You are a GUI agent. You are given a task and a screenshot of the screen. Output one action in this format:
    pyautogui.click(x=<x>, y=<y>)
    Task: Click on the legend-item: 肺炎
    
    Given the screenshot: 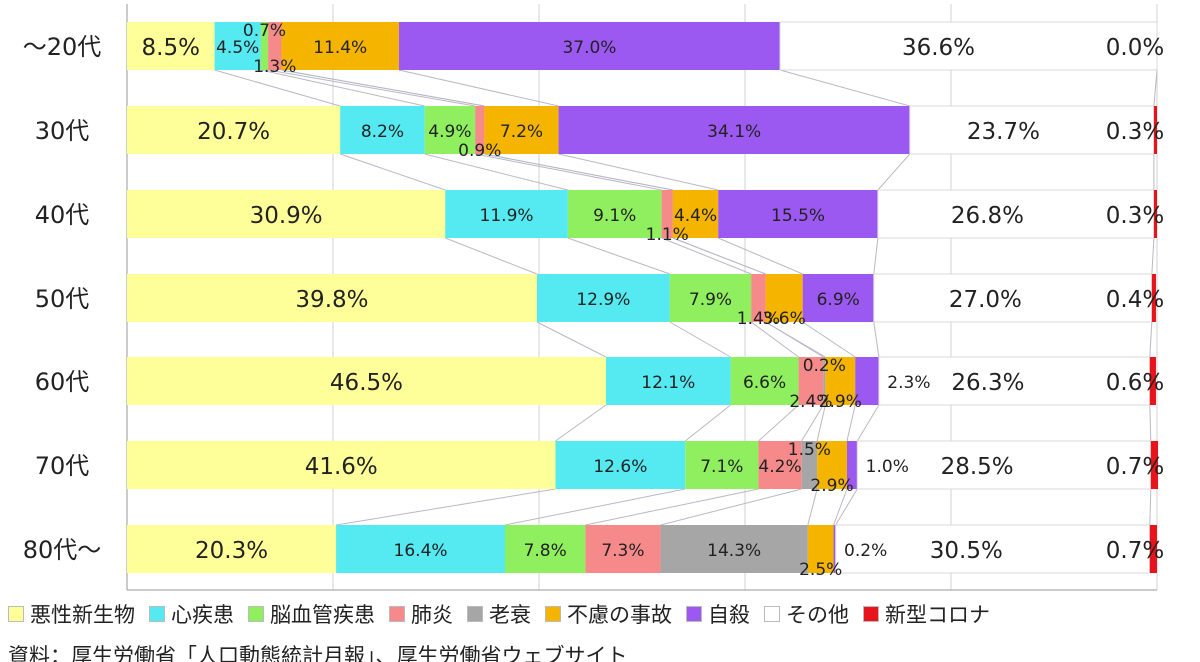 What is the action you would take?
    pyautogui.click(x=421, y=614)
    